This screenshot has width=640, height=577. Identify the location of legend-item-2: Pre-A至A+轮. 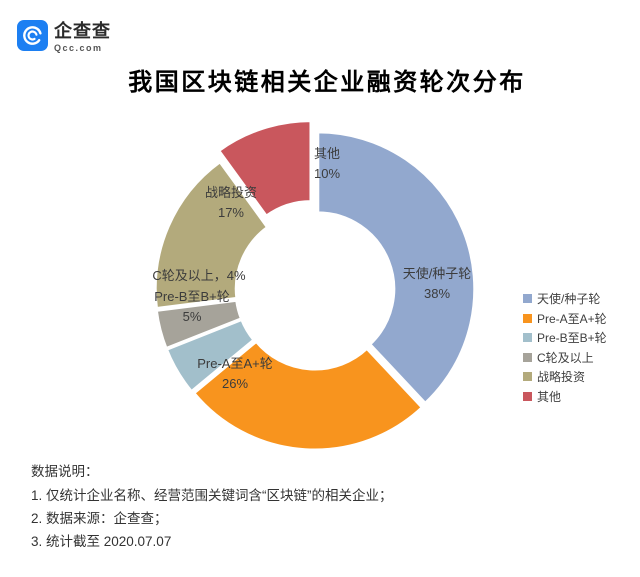
(565, 319).